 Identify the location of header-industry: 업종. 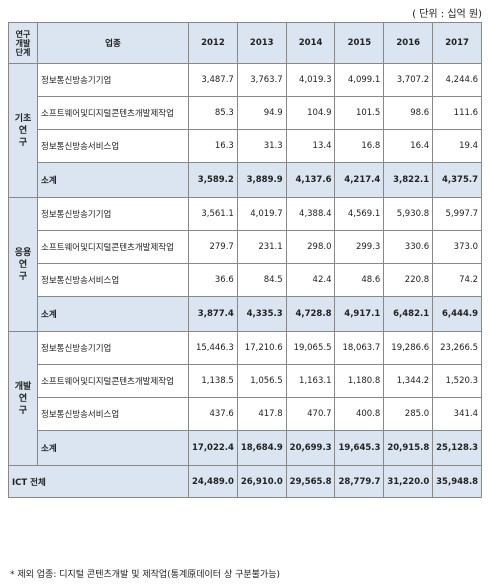
(113, 43).